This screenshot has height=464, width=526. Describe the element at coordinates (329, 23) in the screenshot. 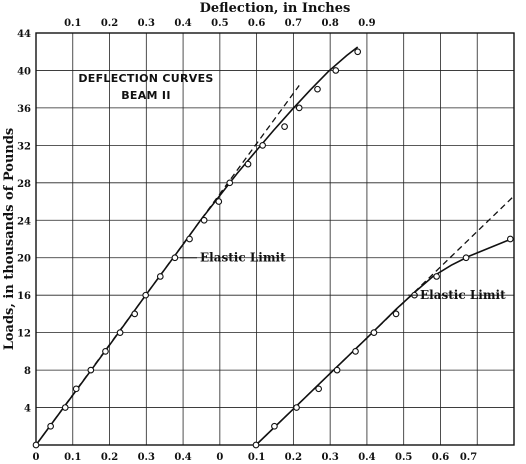

I see `x-top-tick-label: 0.8` at that location.